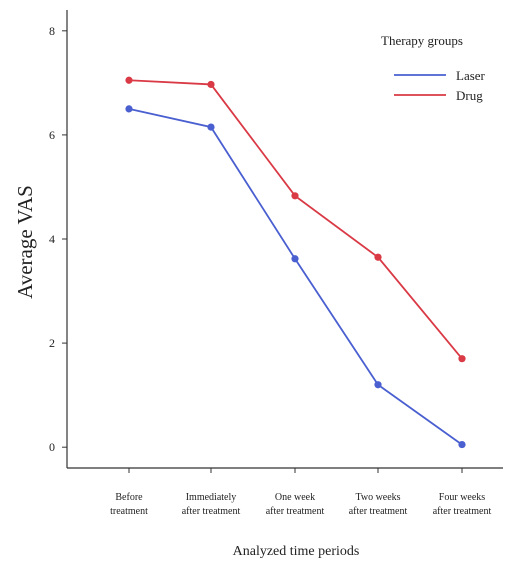  I want to click on x-tick-label-line: Four weeks, so click(462, 497).